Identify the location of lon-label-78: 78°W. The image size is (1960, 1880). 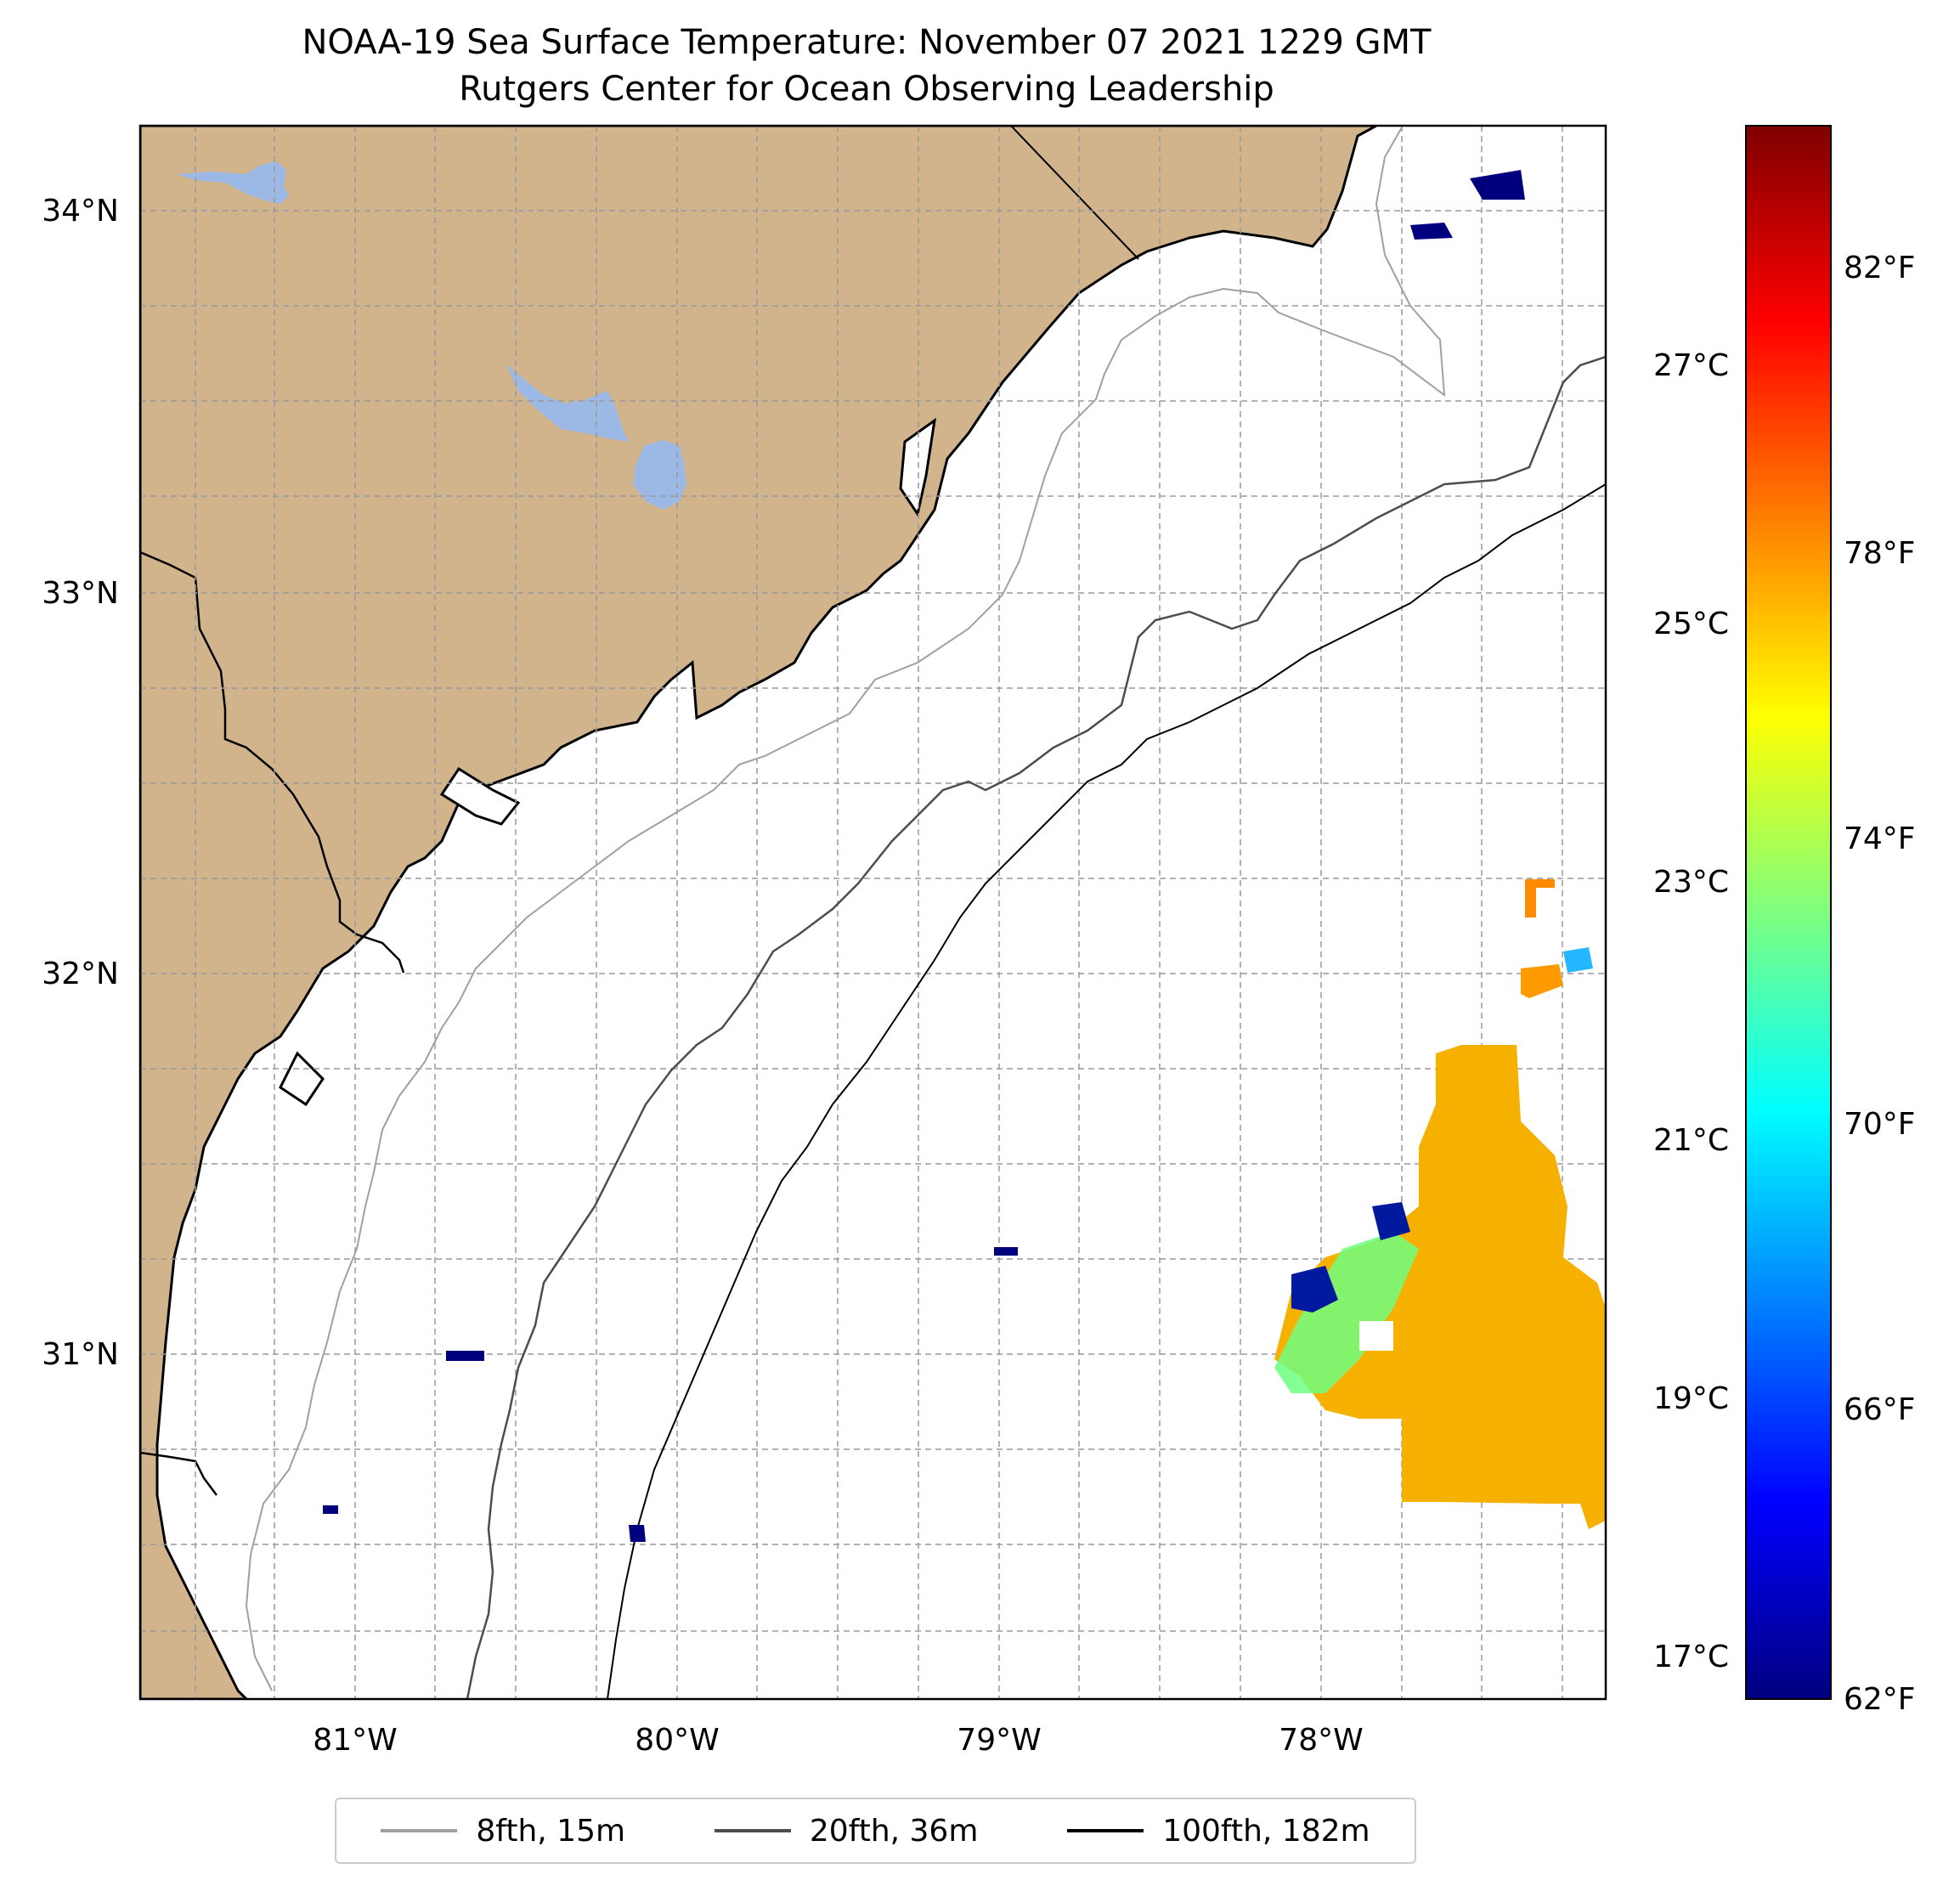
(1321, 1741).